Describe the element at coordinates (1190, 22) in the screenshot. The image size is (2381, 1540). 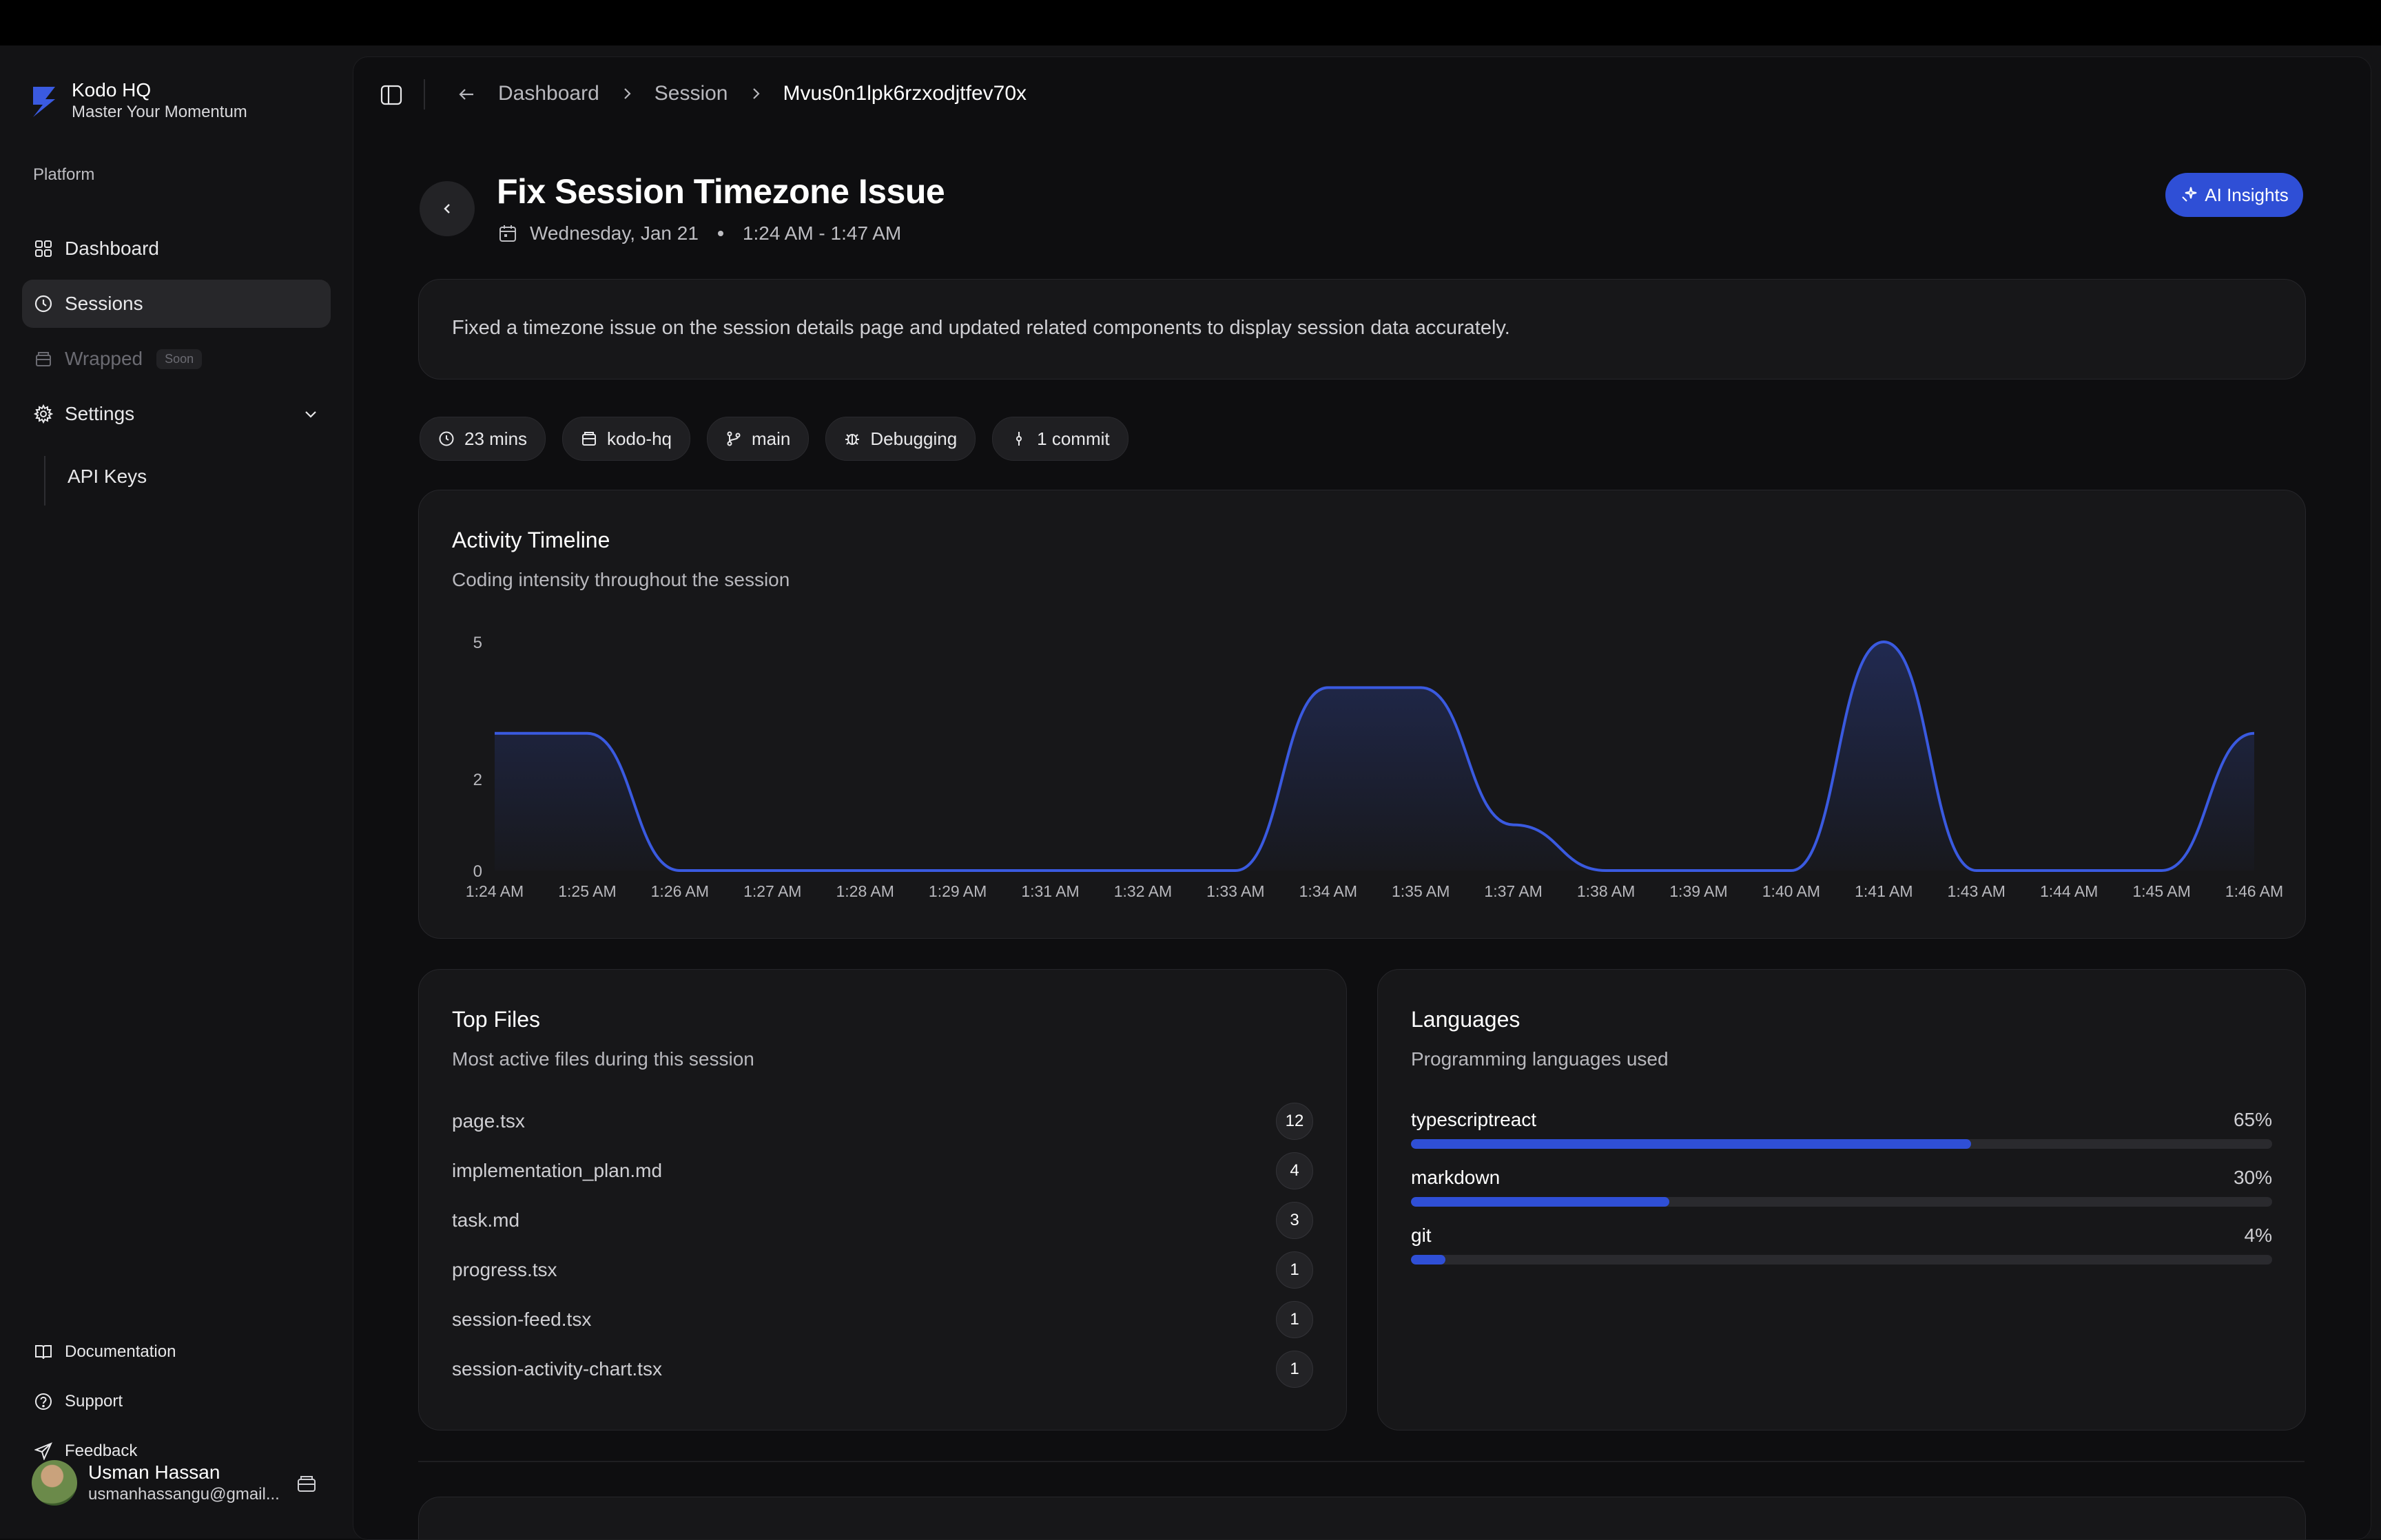
I see `top-bar` at that location.